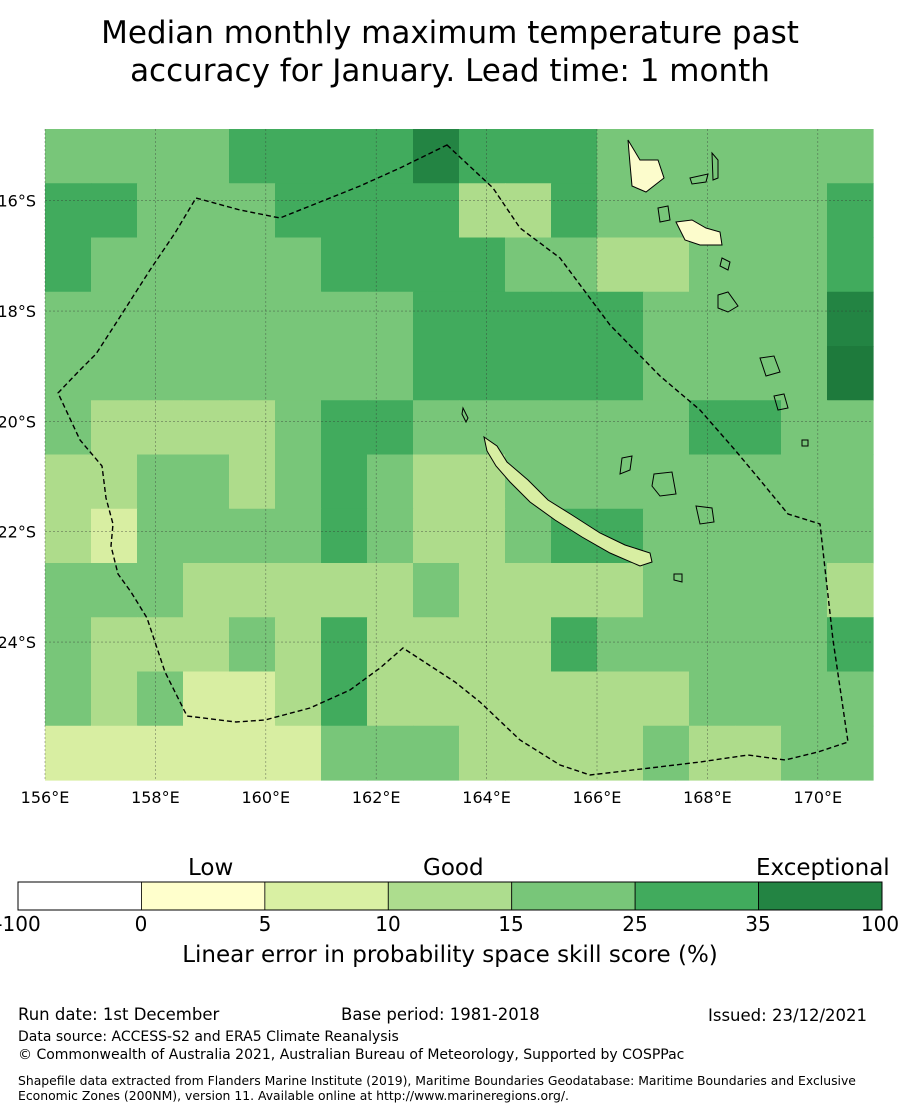 This screenshot has width=900, height=1110. I want to click on colorbar-tick: 25, so click(635, 924).